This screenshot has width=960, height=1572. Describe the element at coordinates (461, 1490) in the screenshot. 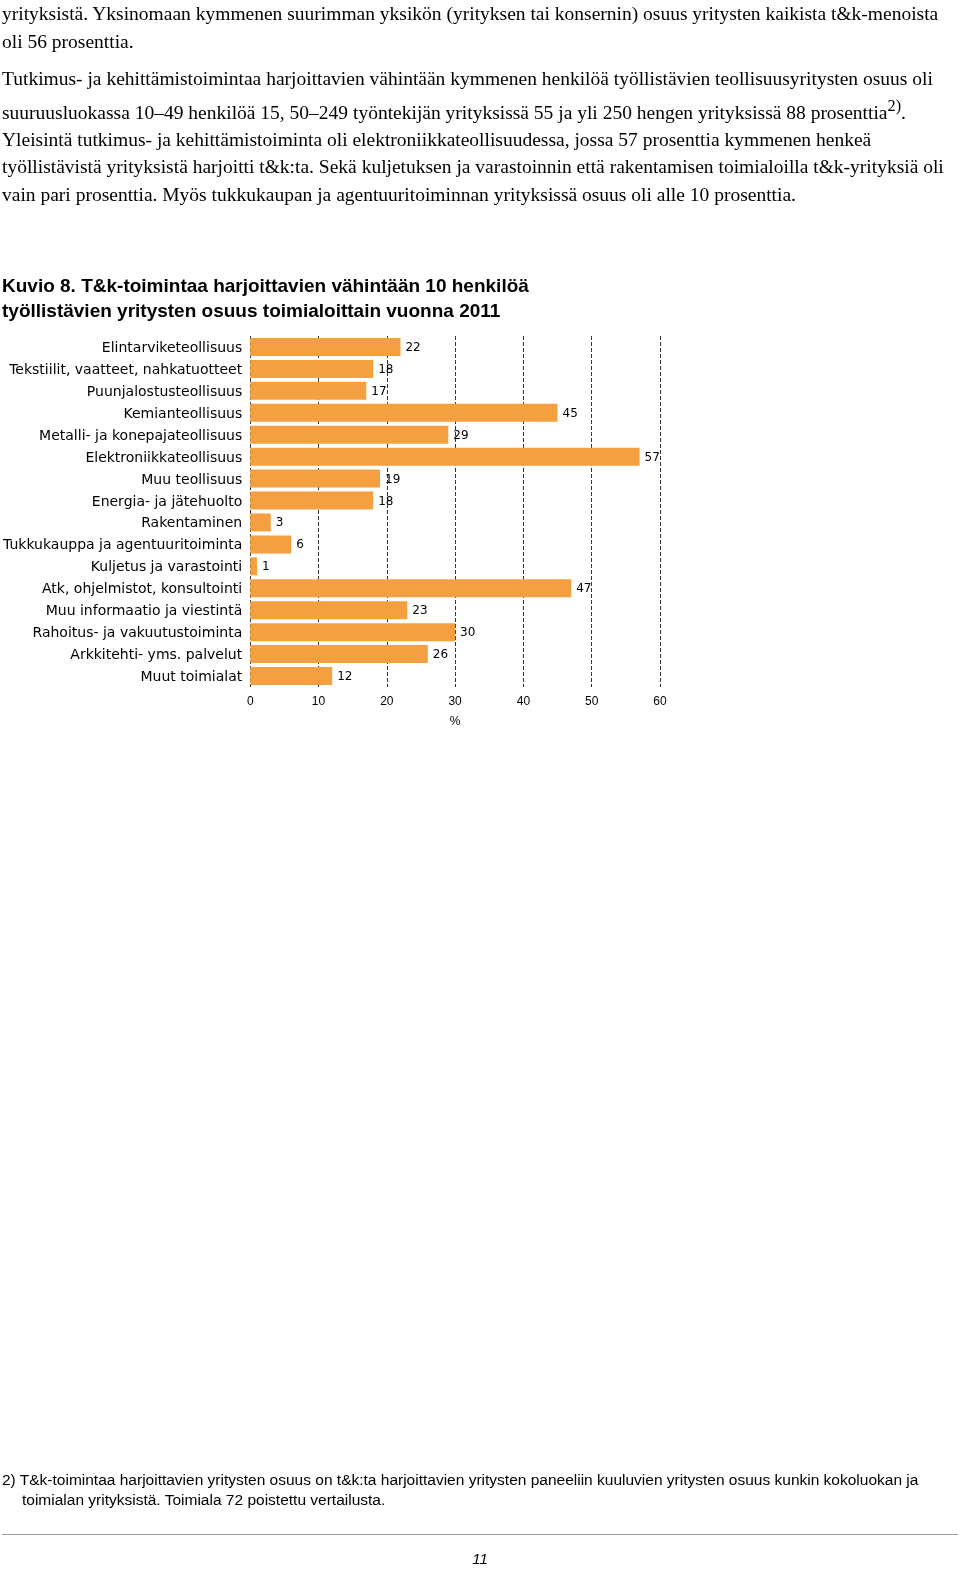

I see `text: 2) T&k-toimintaa harjoittavien yritysten osuus on t&k:ta harjoittavien yritysten paneeliin kuuluvien yritysten osuus kunkin kokoluokan ja toimialan yrityksistä. Toimiala 72 poistettu vertailusta.` at that location.